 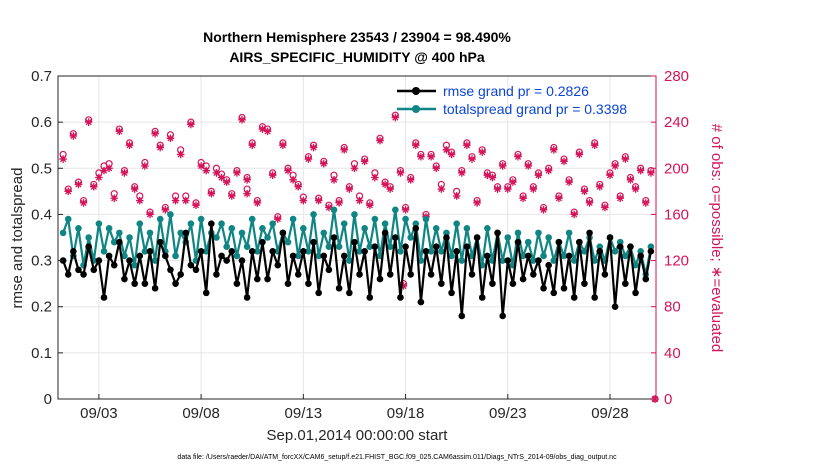 I want to click on left-axis-label: rmse and totalspread, so click(x=17, y=238).